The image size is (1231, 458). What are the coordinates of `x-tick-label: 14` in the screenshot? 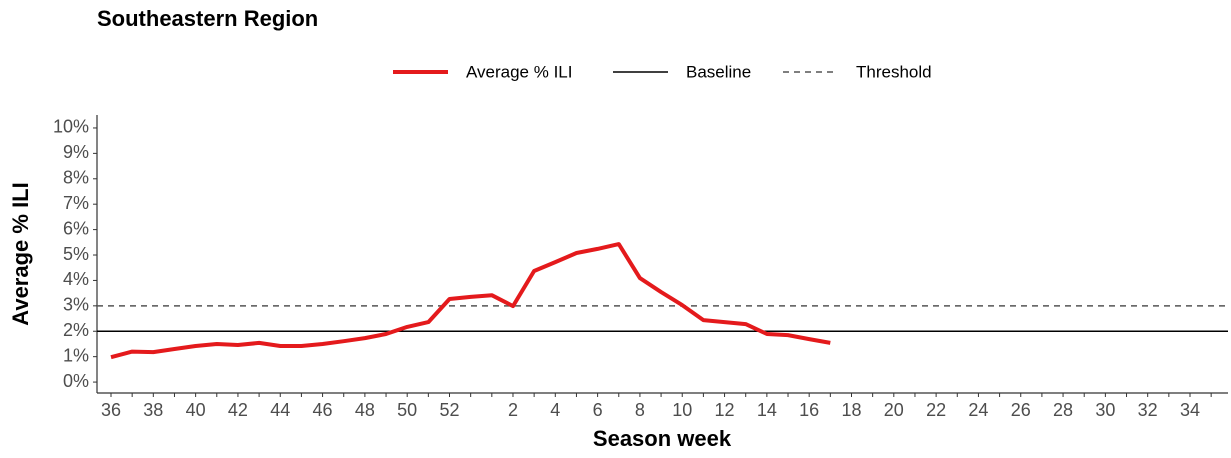 It's located at (767, 410).